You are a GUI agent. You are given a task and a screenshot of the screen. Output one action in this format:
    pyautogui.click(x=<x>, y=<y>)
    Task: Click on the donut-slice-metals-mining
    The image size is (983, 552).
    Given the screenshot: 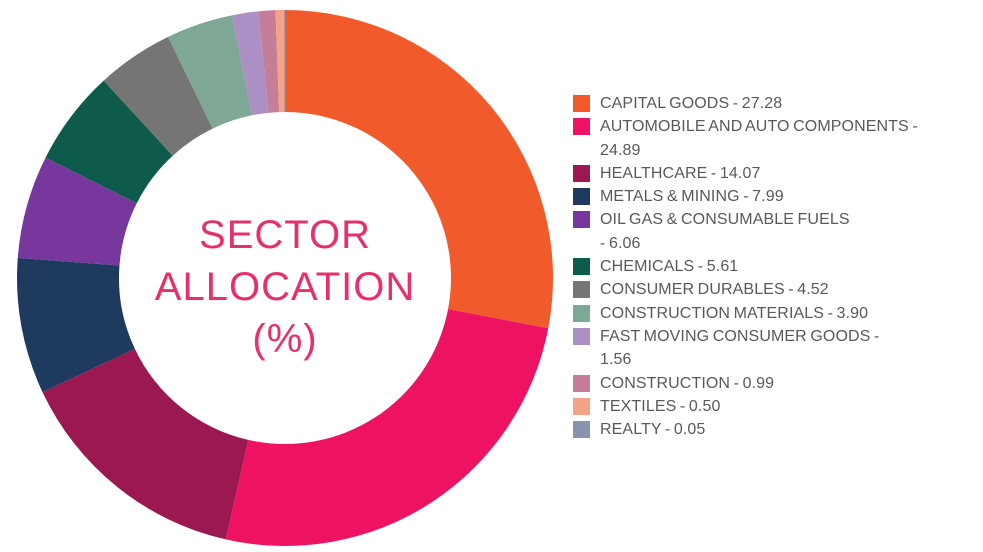 What is the action you would take?
    pyautogui.click(x=76, y=325)
    